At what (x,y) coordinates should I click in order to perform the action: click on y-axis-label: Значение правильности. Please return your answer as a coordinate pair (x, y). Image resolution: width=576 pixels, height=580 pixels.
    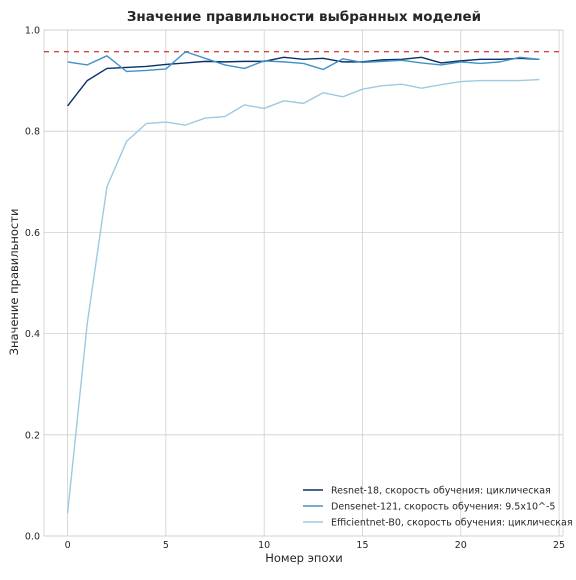
    Looking at the image, I should click on (14, 282).